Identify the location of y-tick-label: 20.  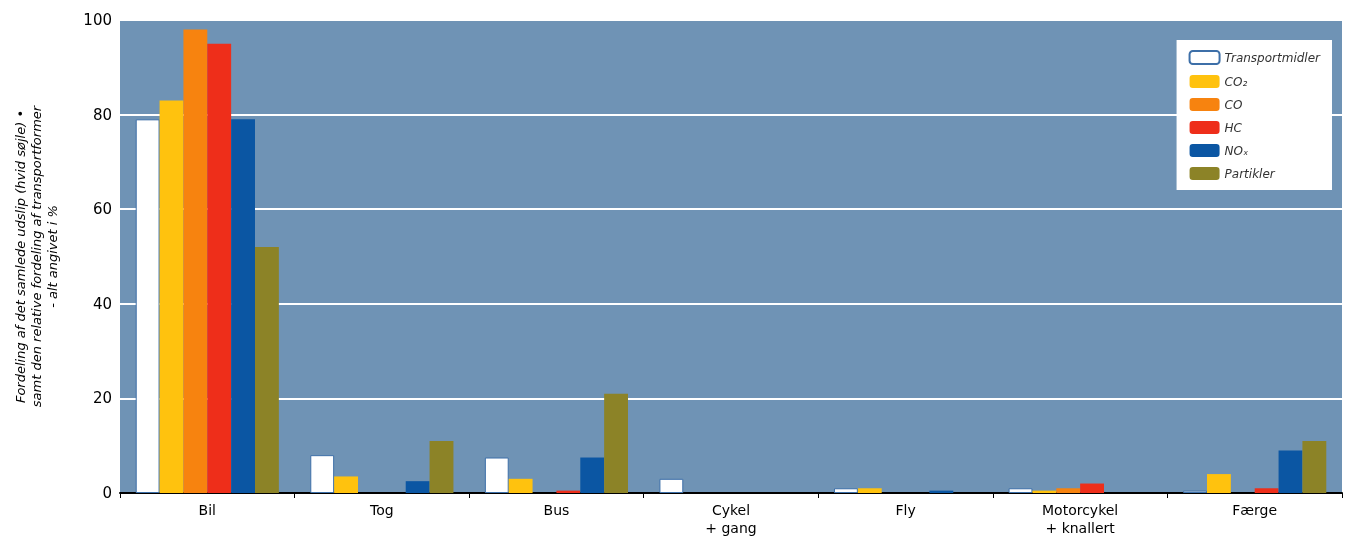
(102, 398).